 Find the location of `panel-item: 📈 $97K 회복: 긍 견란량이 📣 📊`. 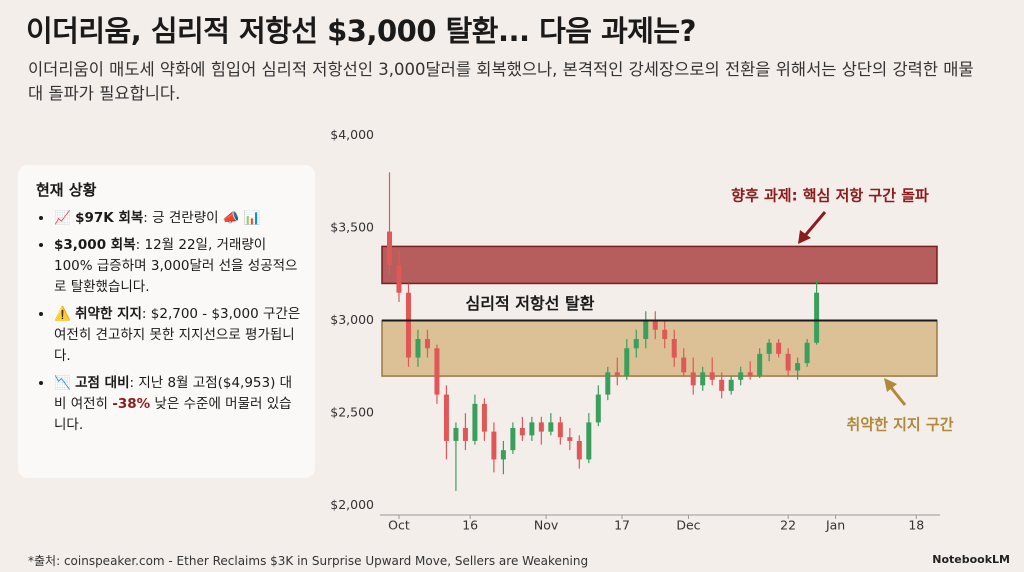

panel-item: 📈 $97K 회복: 긍 견란량이 📣 📊 is located at coordinates (177, 218).